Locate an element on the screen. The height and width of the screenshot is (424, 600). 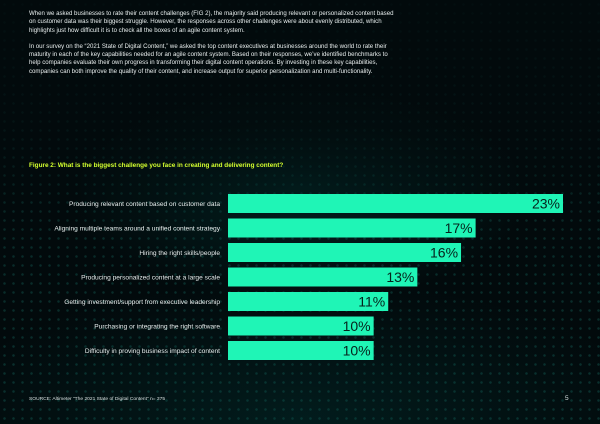
value-label: 16% is located at coordinates (444, 253).